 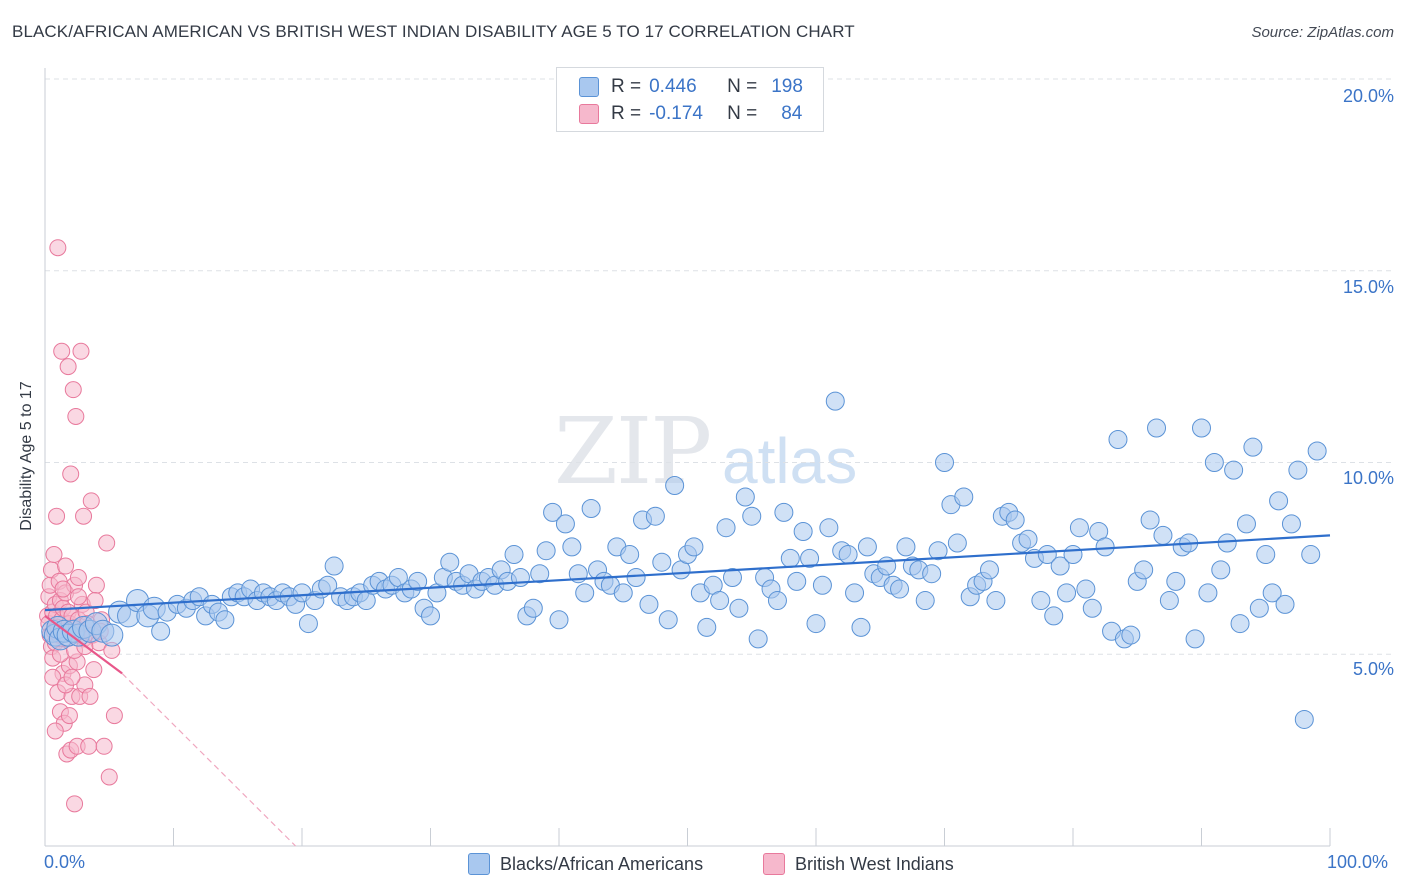 I want to click on y-tick-15: 15.0%, so click(x=1368, y=287).